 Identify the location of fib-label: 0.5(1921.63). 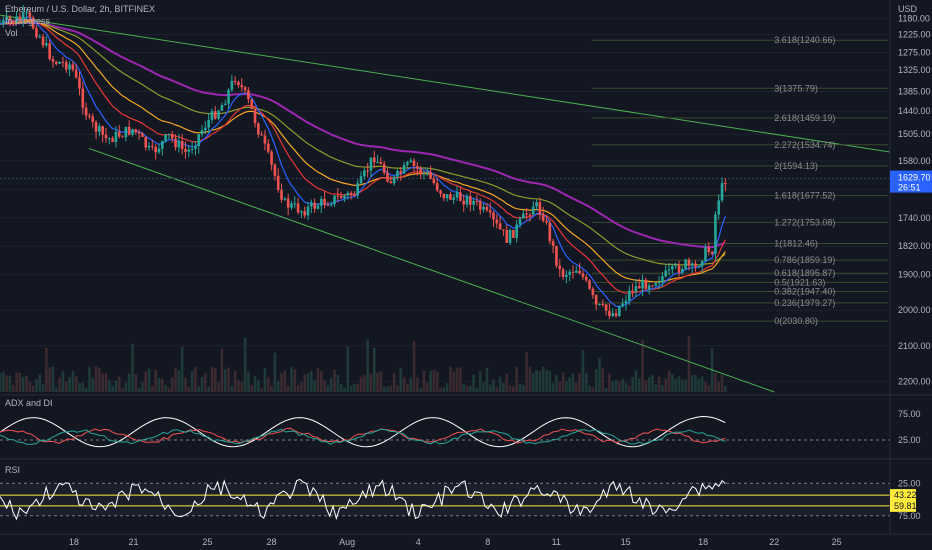
(799, 282).